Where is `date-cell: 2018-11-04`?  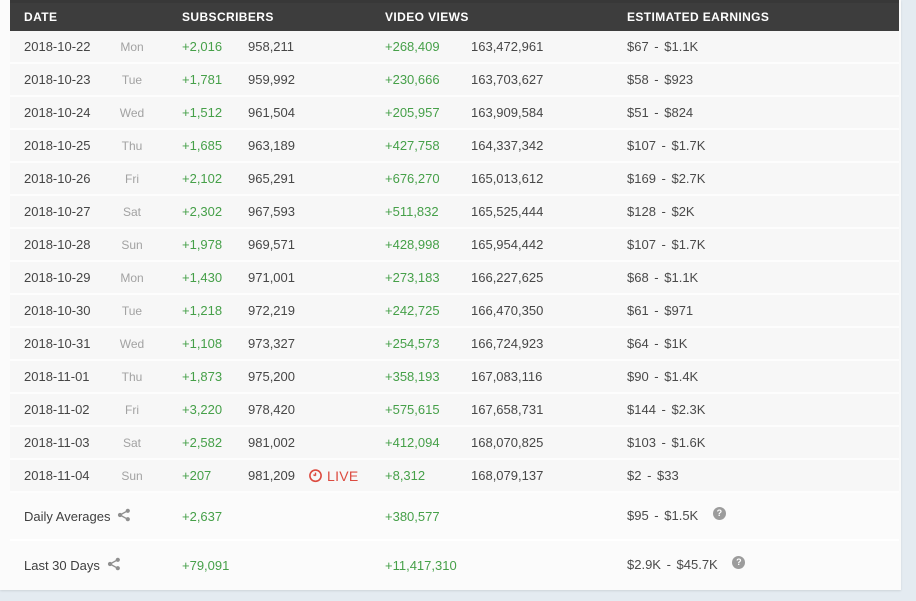
date-cell: 2018-11-04 is located at coordinates (57, 475).